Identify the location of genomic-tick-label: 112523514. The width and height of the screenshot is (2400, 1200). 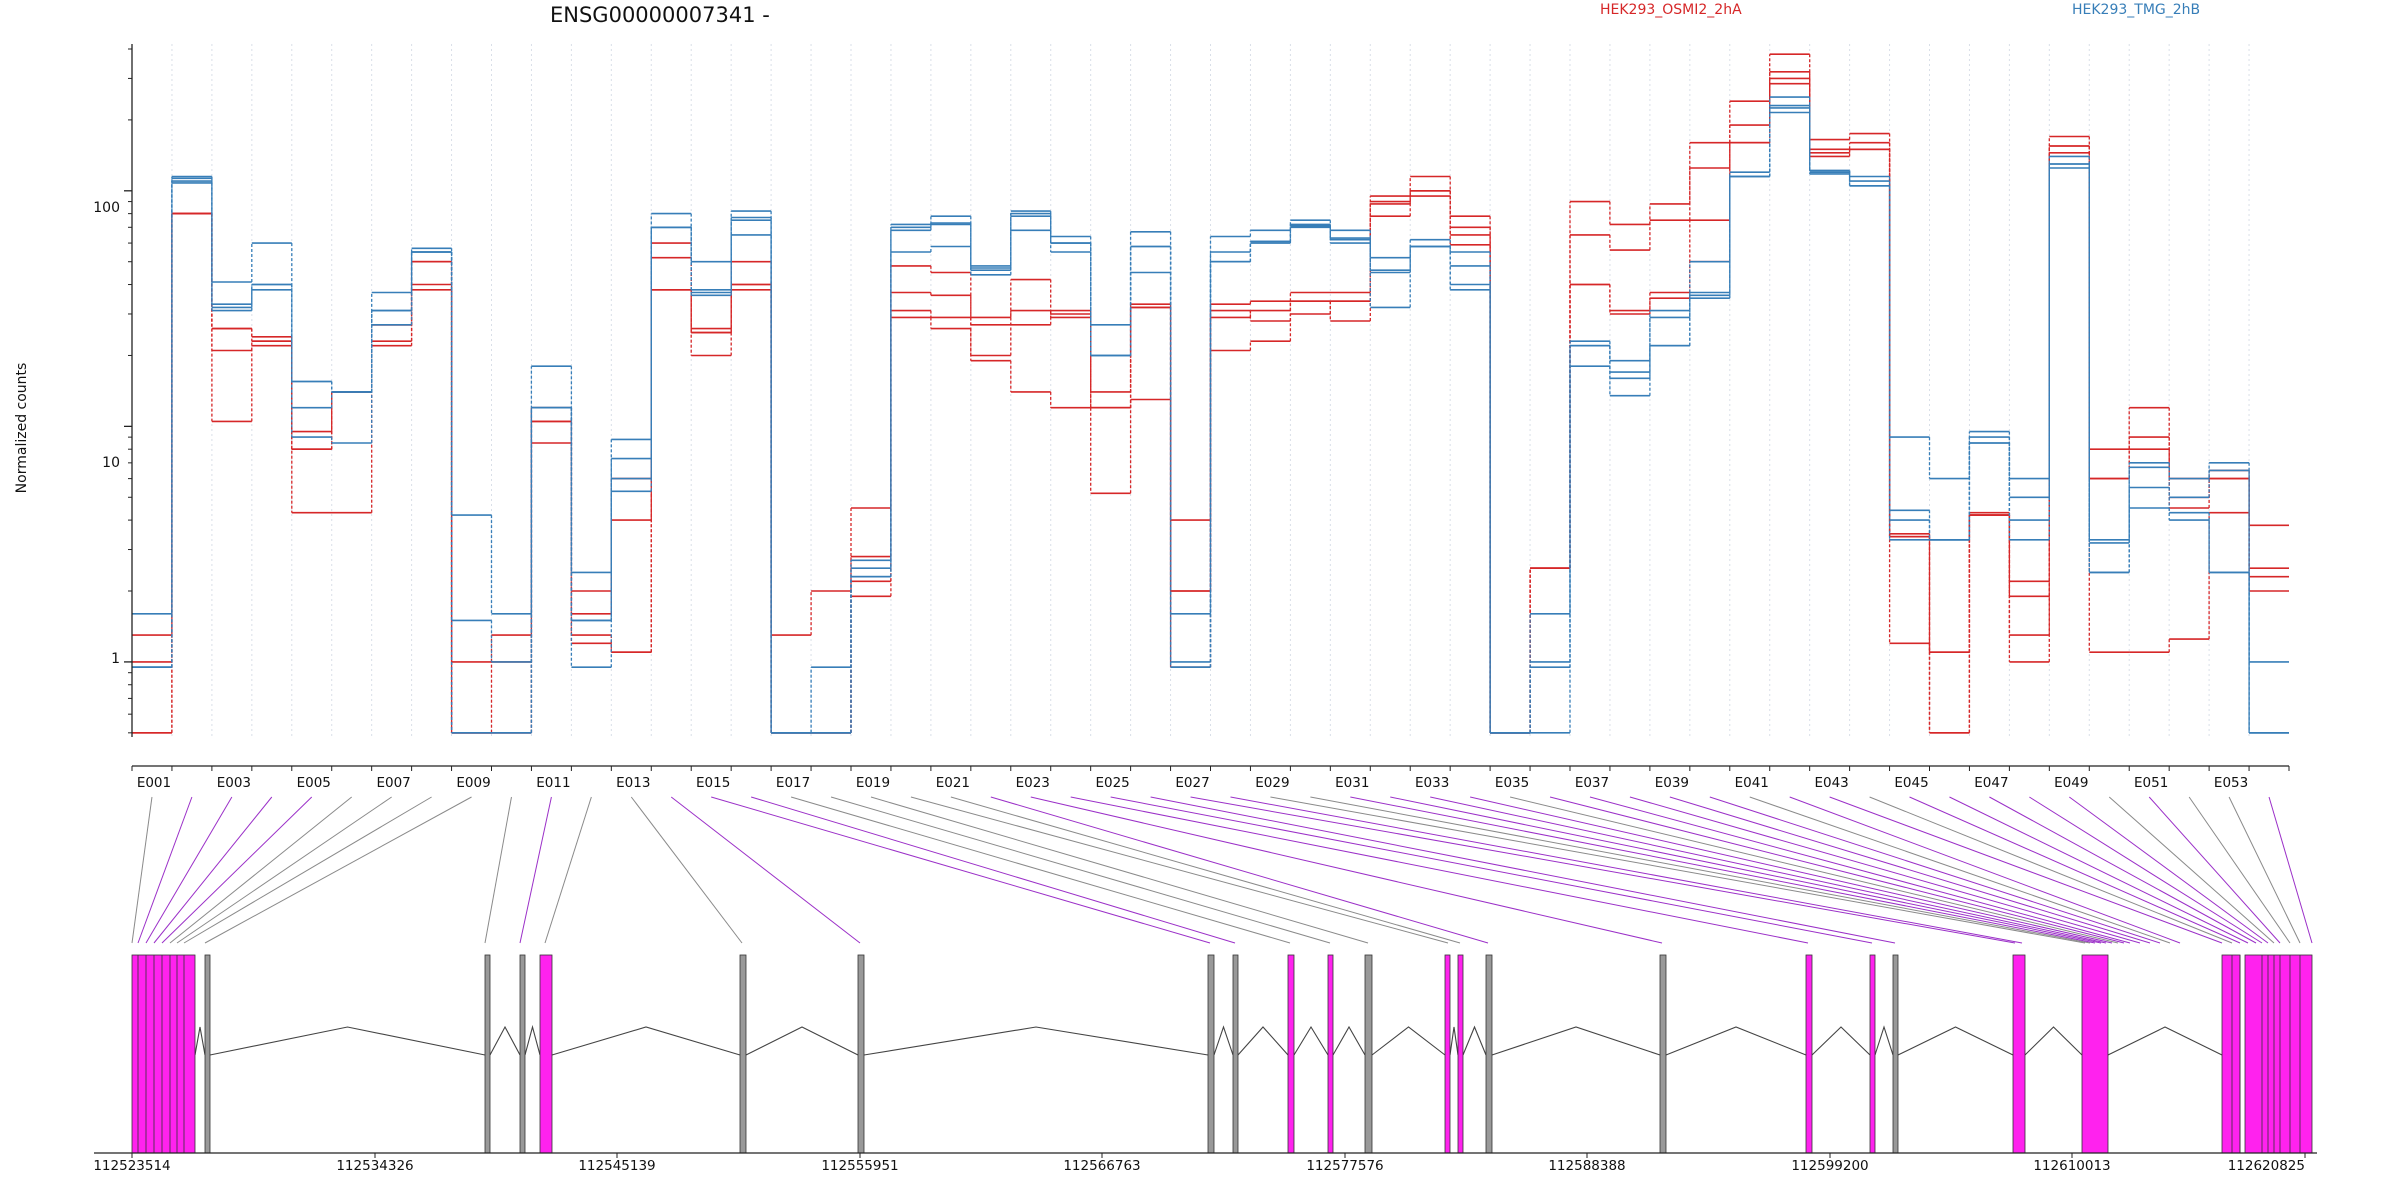
(131, 1166).